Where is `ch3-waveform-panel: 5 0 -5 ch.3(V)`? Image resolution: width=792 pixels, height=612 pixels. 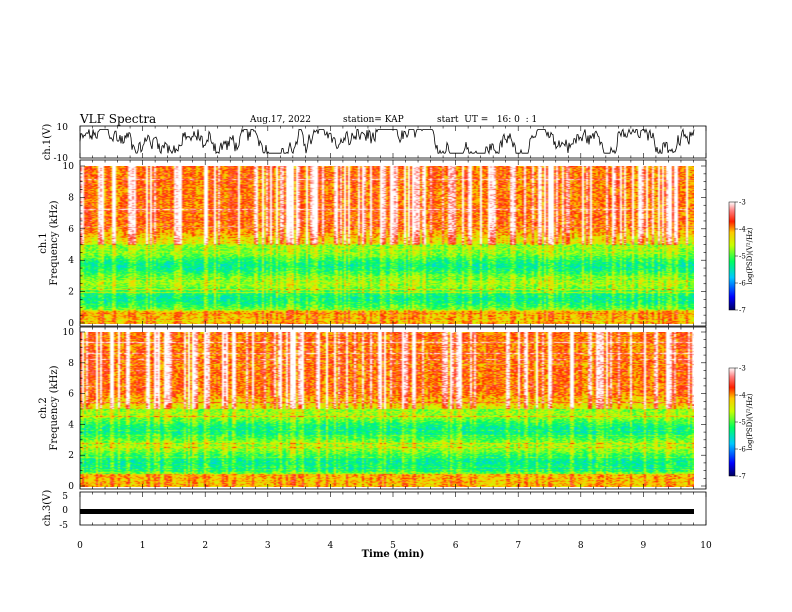 ch3-waveform-panel: 5 0 -5 ch.3(V) is located at coordinates (374, 510).